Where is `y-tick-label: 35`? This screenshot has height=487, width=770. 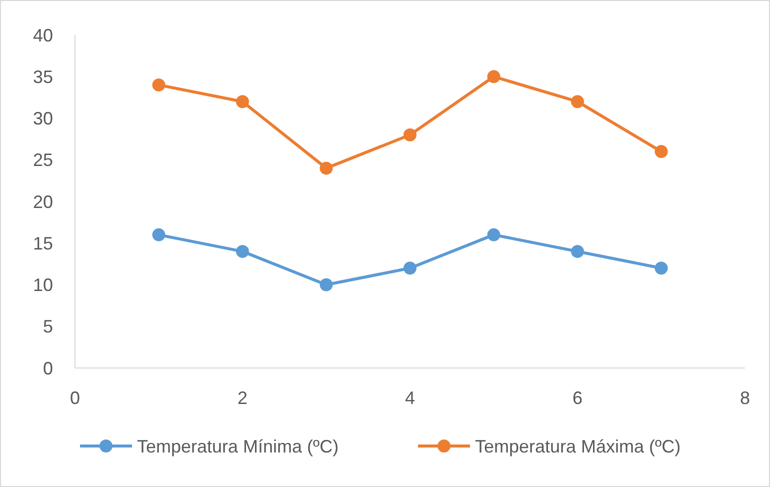 y-tick-label: 35 is located at coordinates (42, 76).